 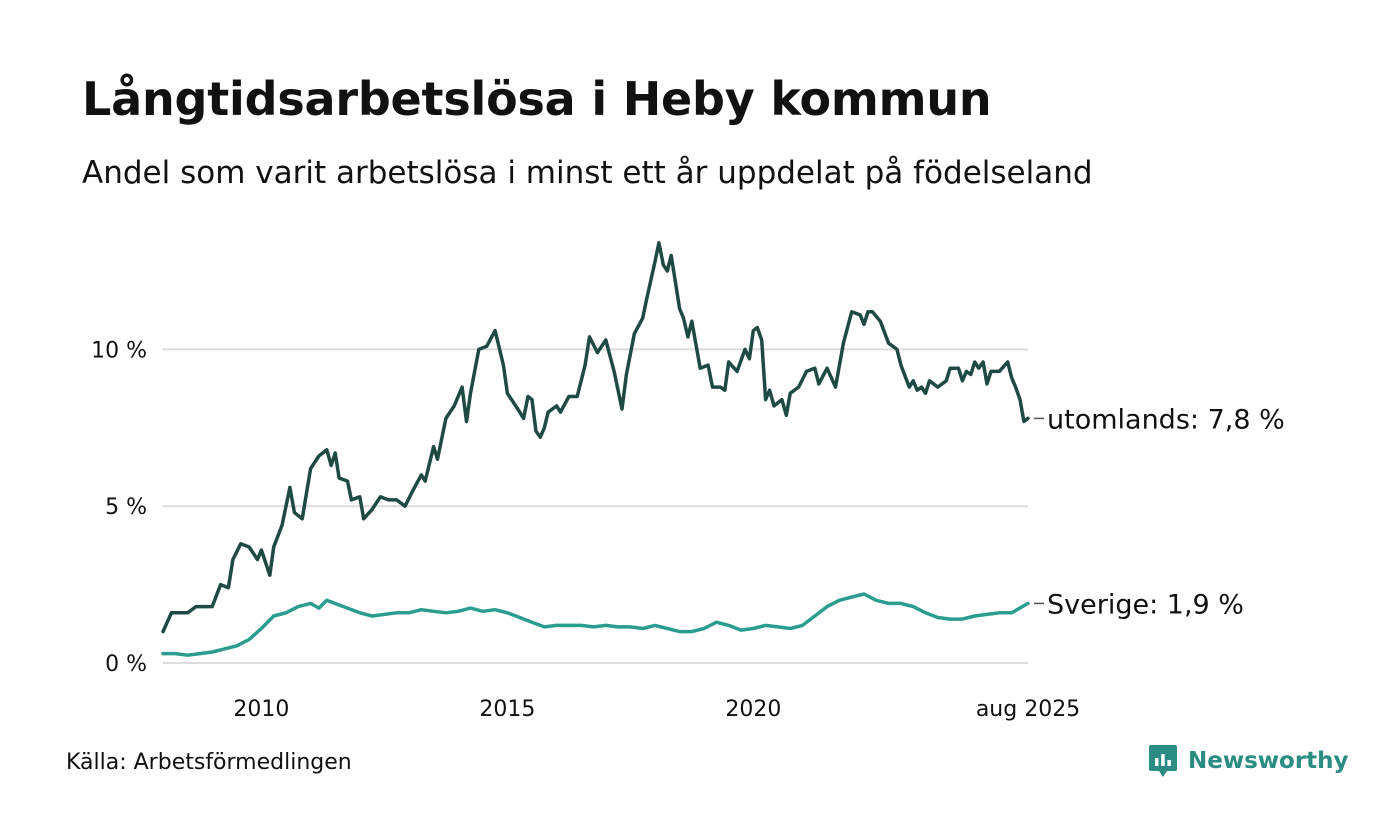 I want to click on x-tick-label: 2015, so click(x=507, y=709).